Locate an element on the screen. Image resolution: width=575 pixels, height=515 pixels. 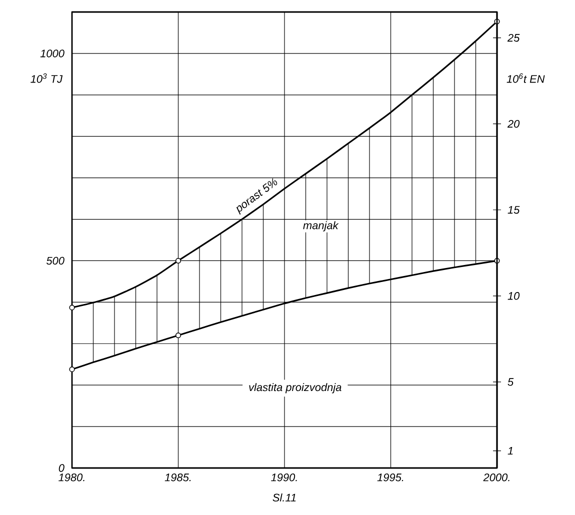
y-tick-label: 1000 is located at coordinates (52, 54).